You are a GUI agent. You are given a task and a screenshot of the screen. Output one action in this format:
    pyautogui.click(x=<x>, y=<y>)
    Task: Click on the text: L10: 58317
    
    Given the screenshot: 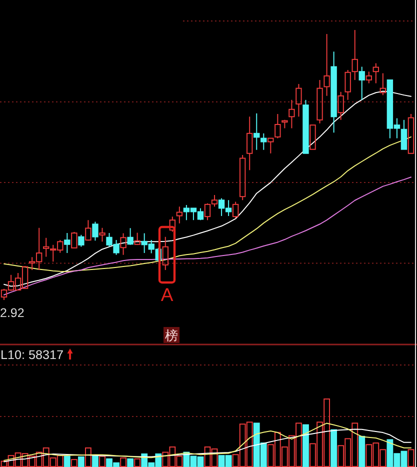 What is the action you would take?
    pyautogui.click(x=32, y=355)
    